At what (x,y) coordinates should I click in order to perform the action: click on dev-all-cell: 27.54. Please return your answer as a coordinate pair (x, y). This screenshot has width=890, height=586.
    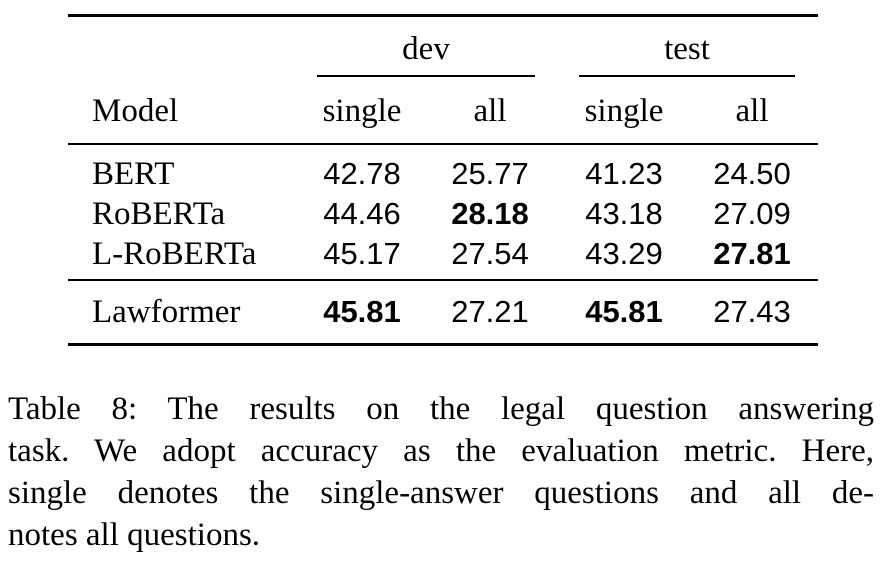
    Looking at the image, I should click on (490, 253).